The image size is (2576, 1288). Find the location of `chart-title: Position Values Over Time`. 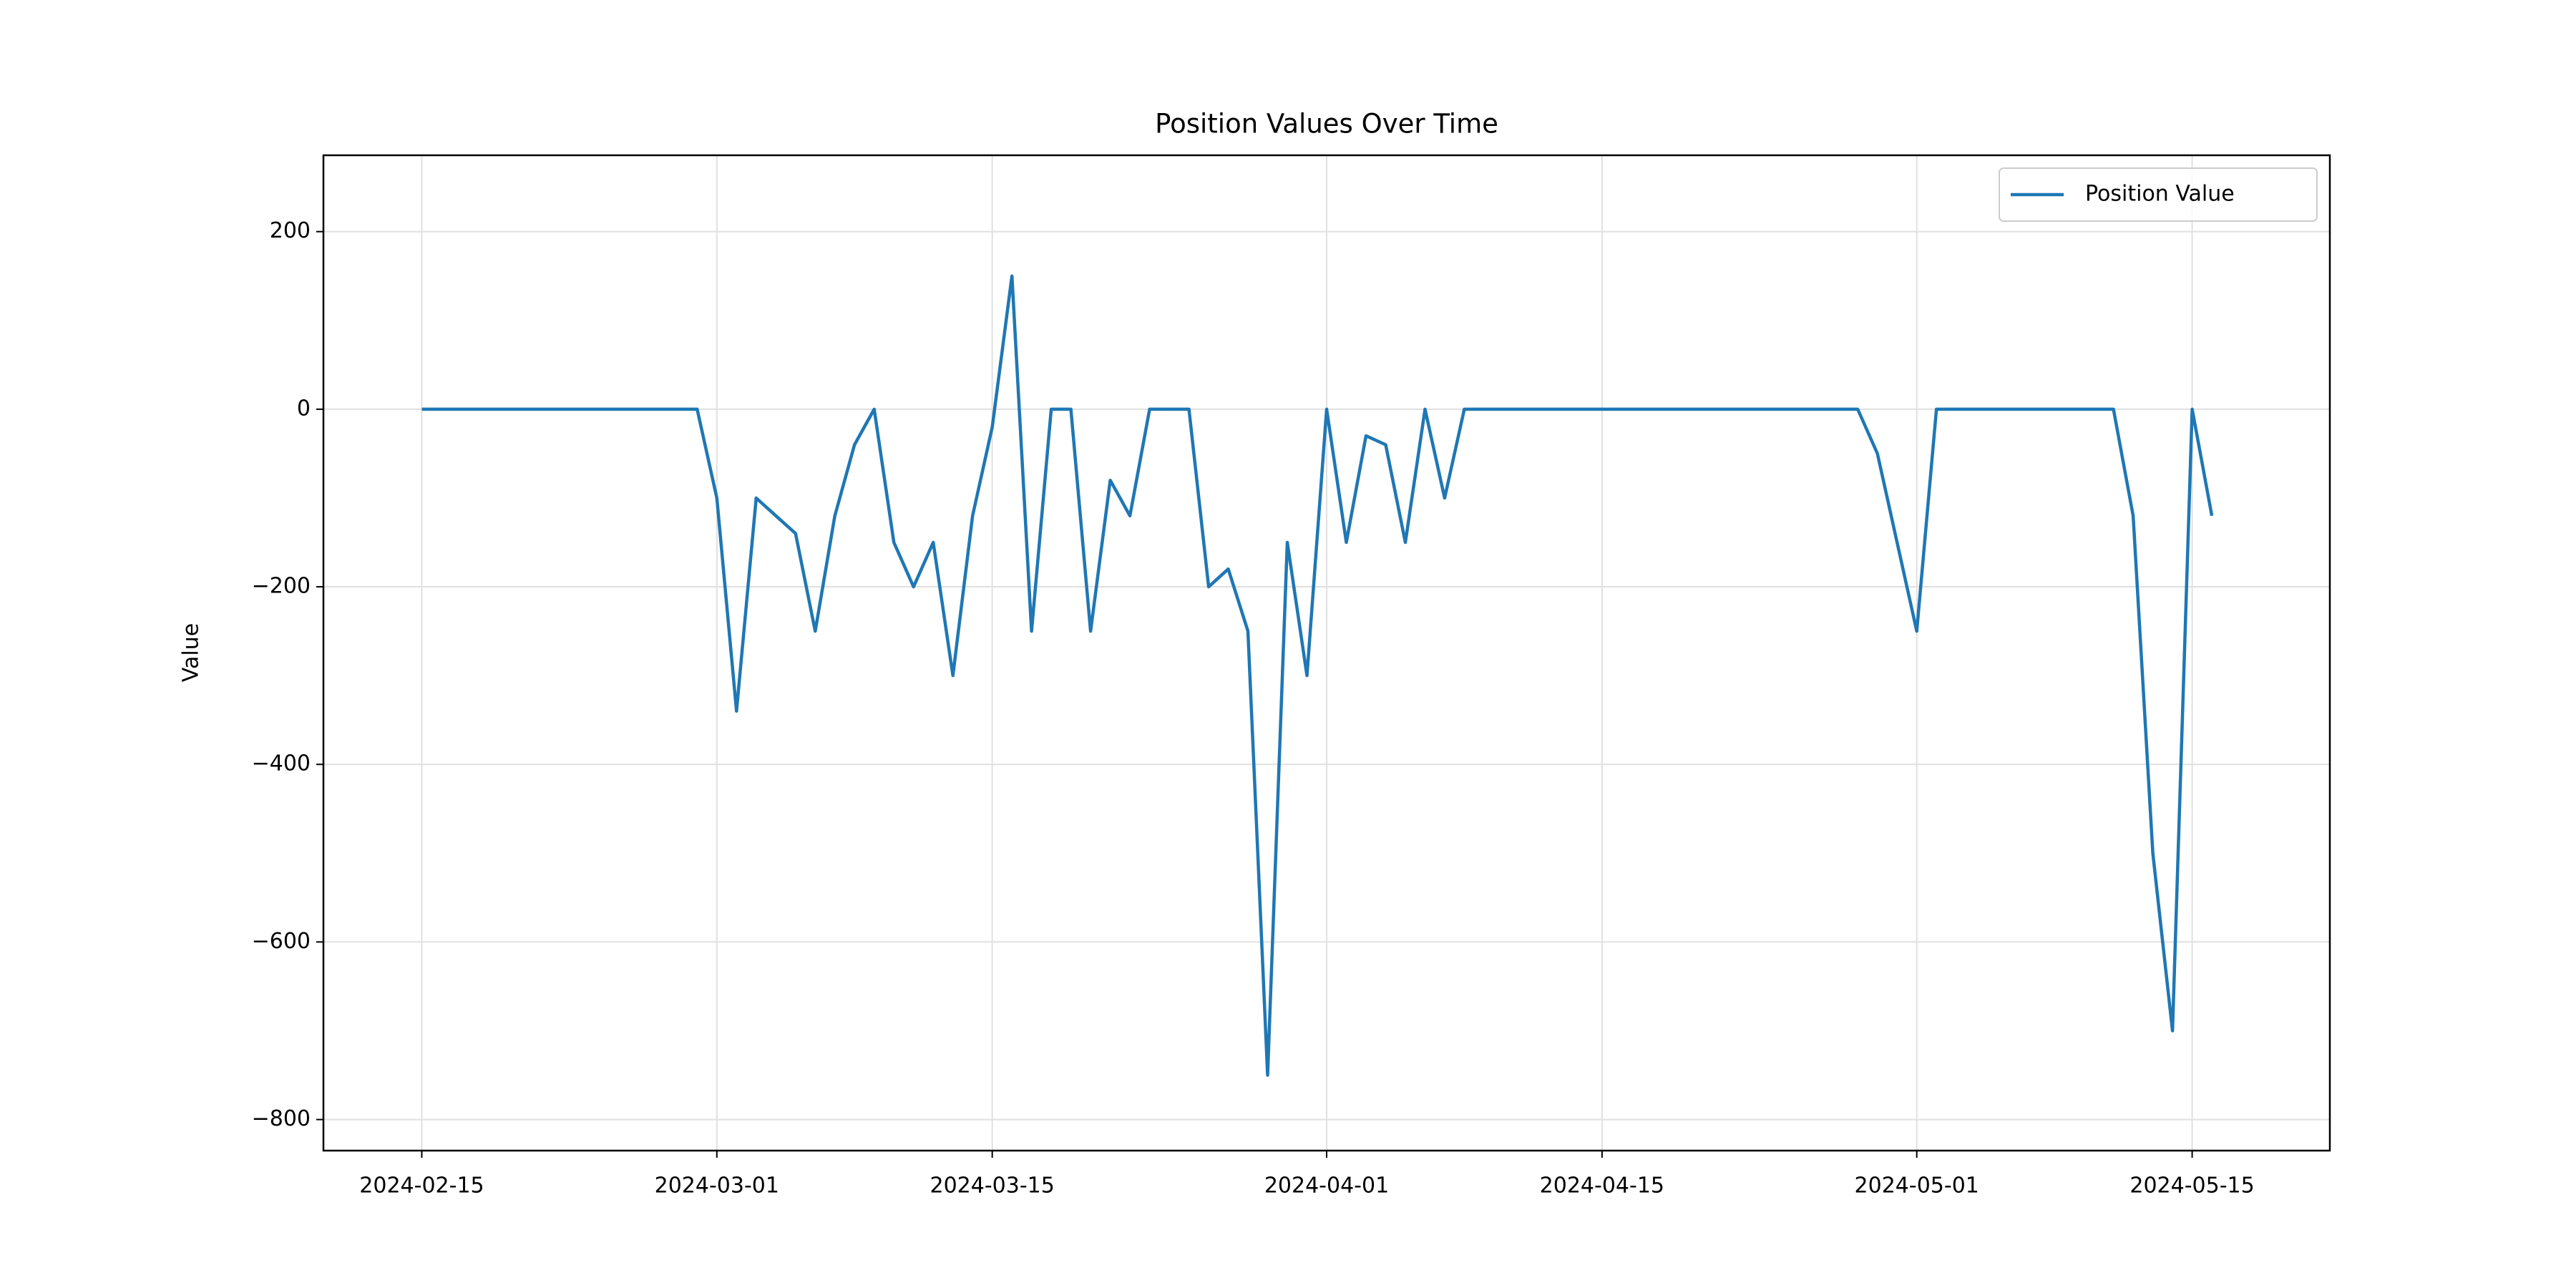

chart-title: Position Values Over Time is located at coordinates (1326, 124).